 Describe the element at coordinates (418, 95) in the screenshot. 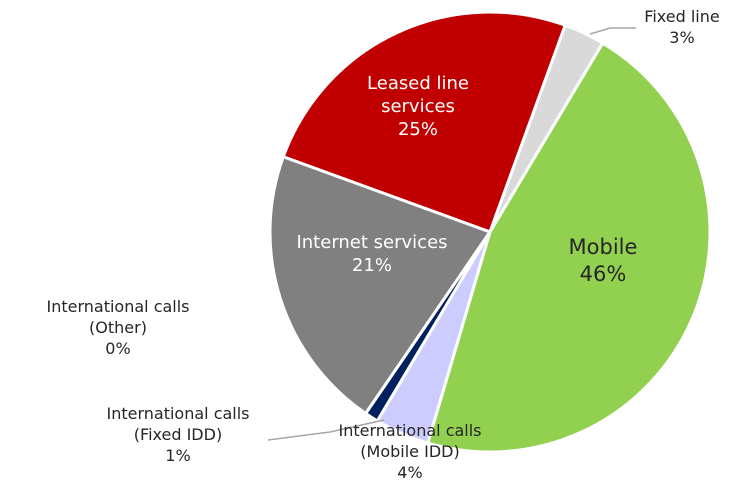

I see `slice-name: Leased line services` at that location.